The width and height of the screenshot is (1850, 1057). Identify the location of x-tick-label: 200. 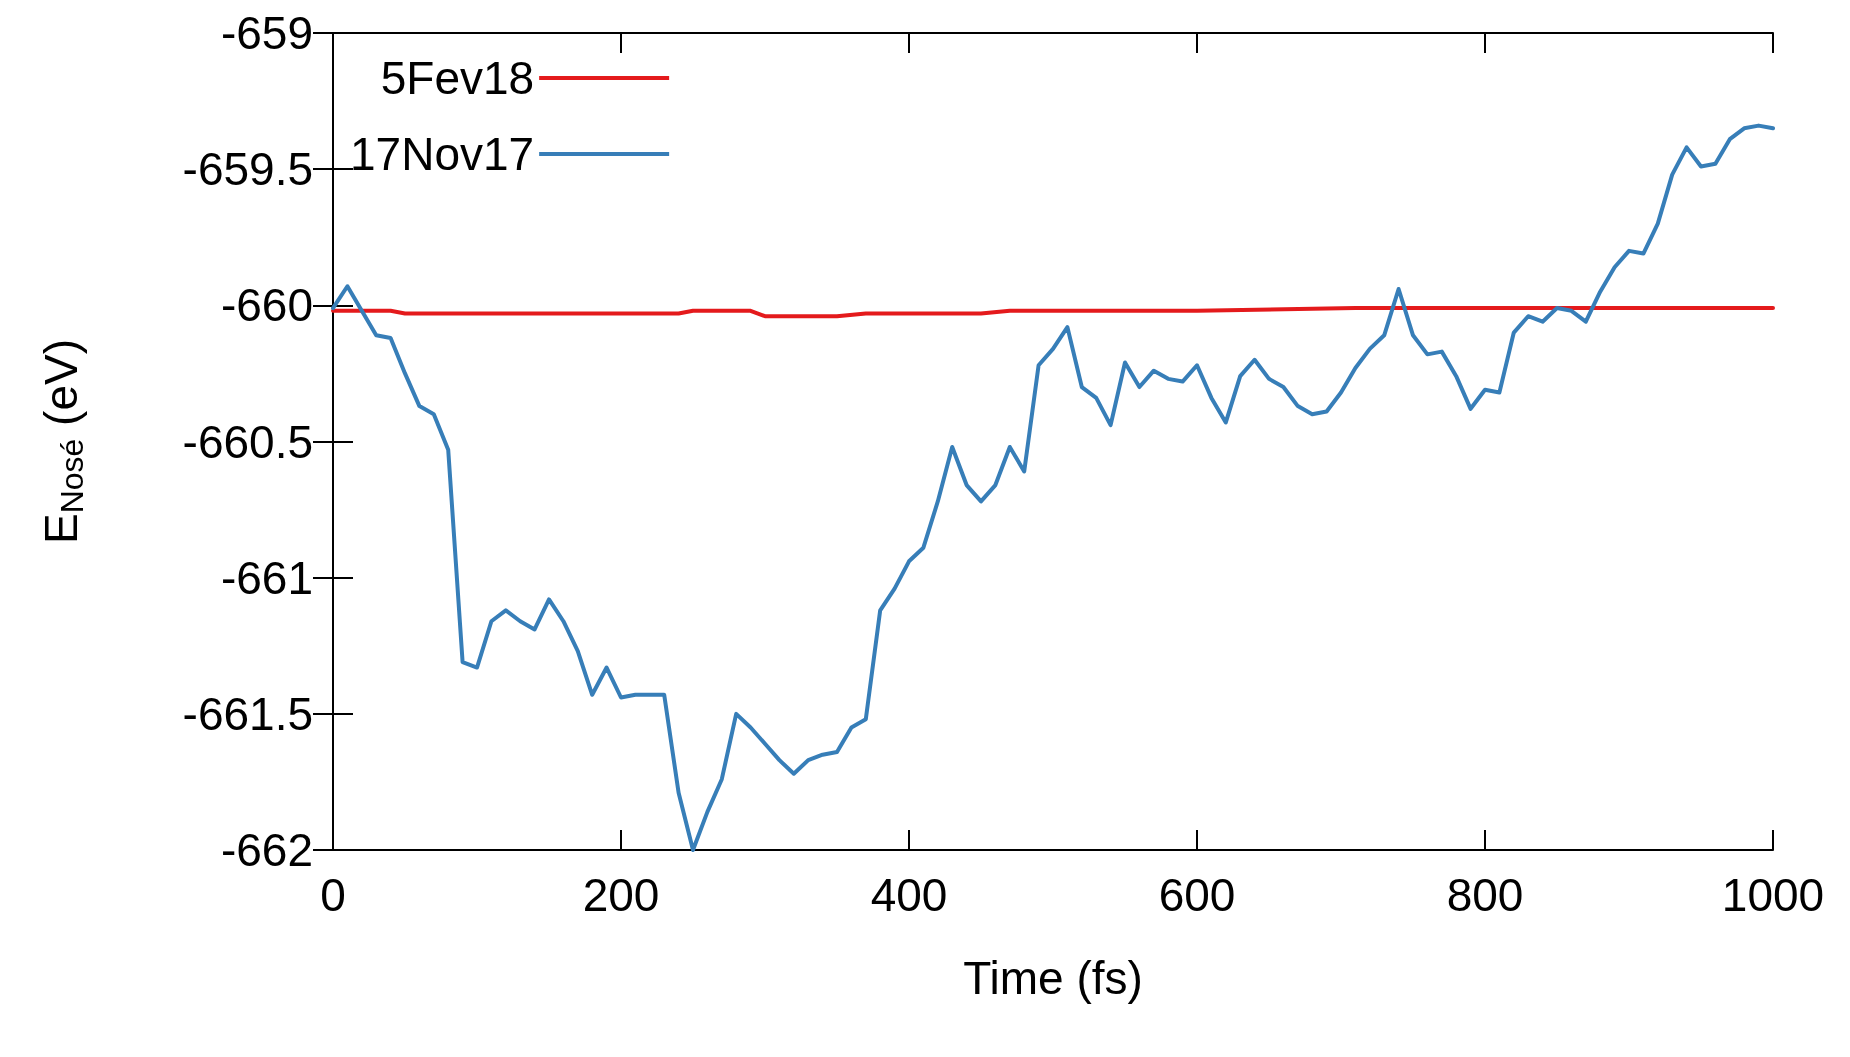
(621, 895).